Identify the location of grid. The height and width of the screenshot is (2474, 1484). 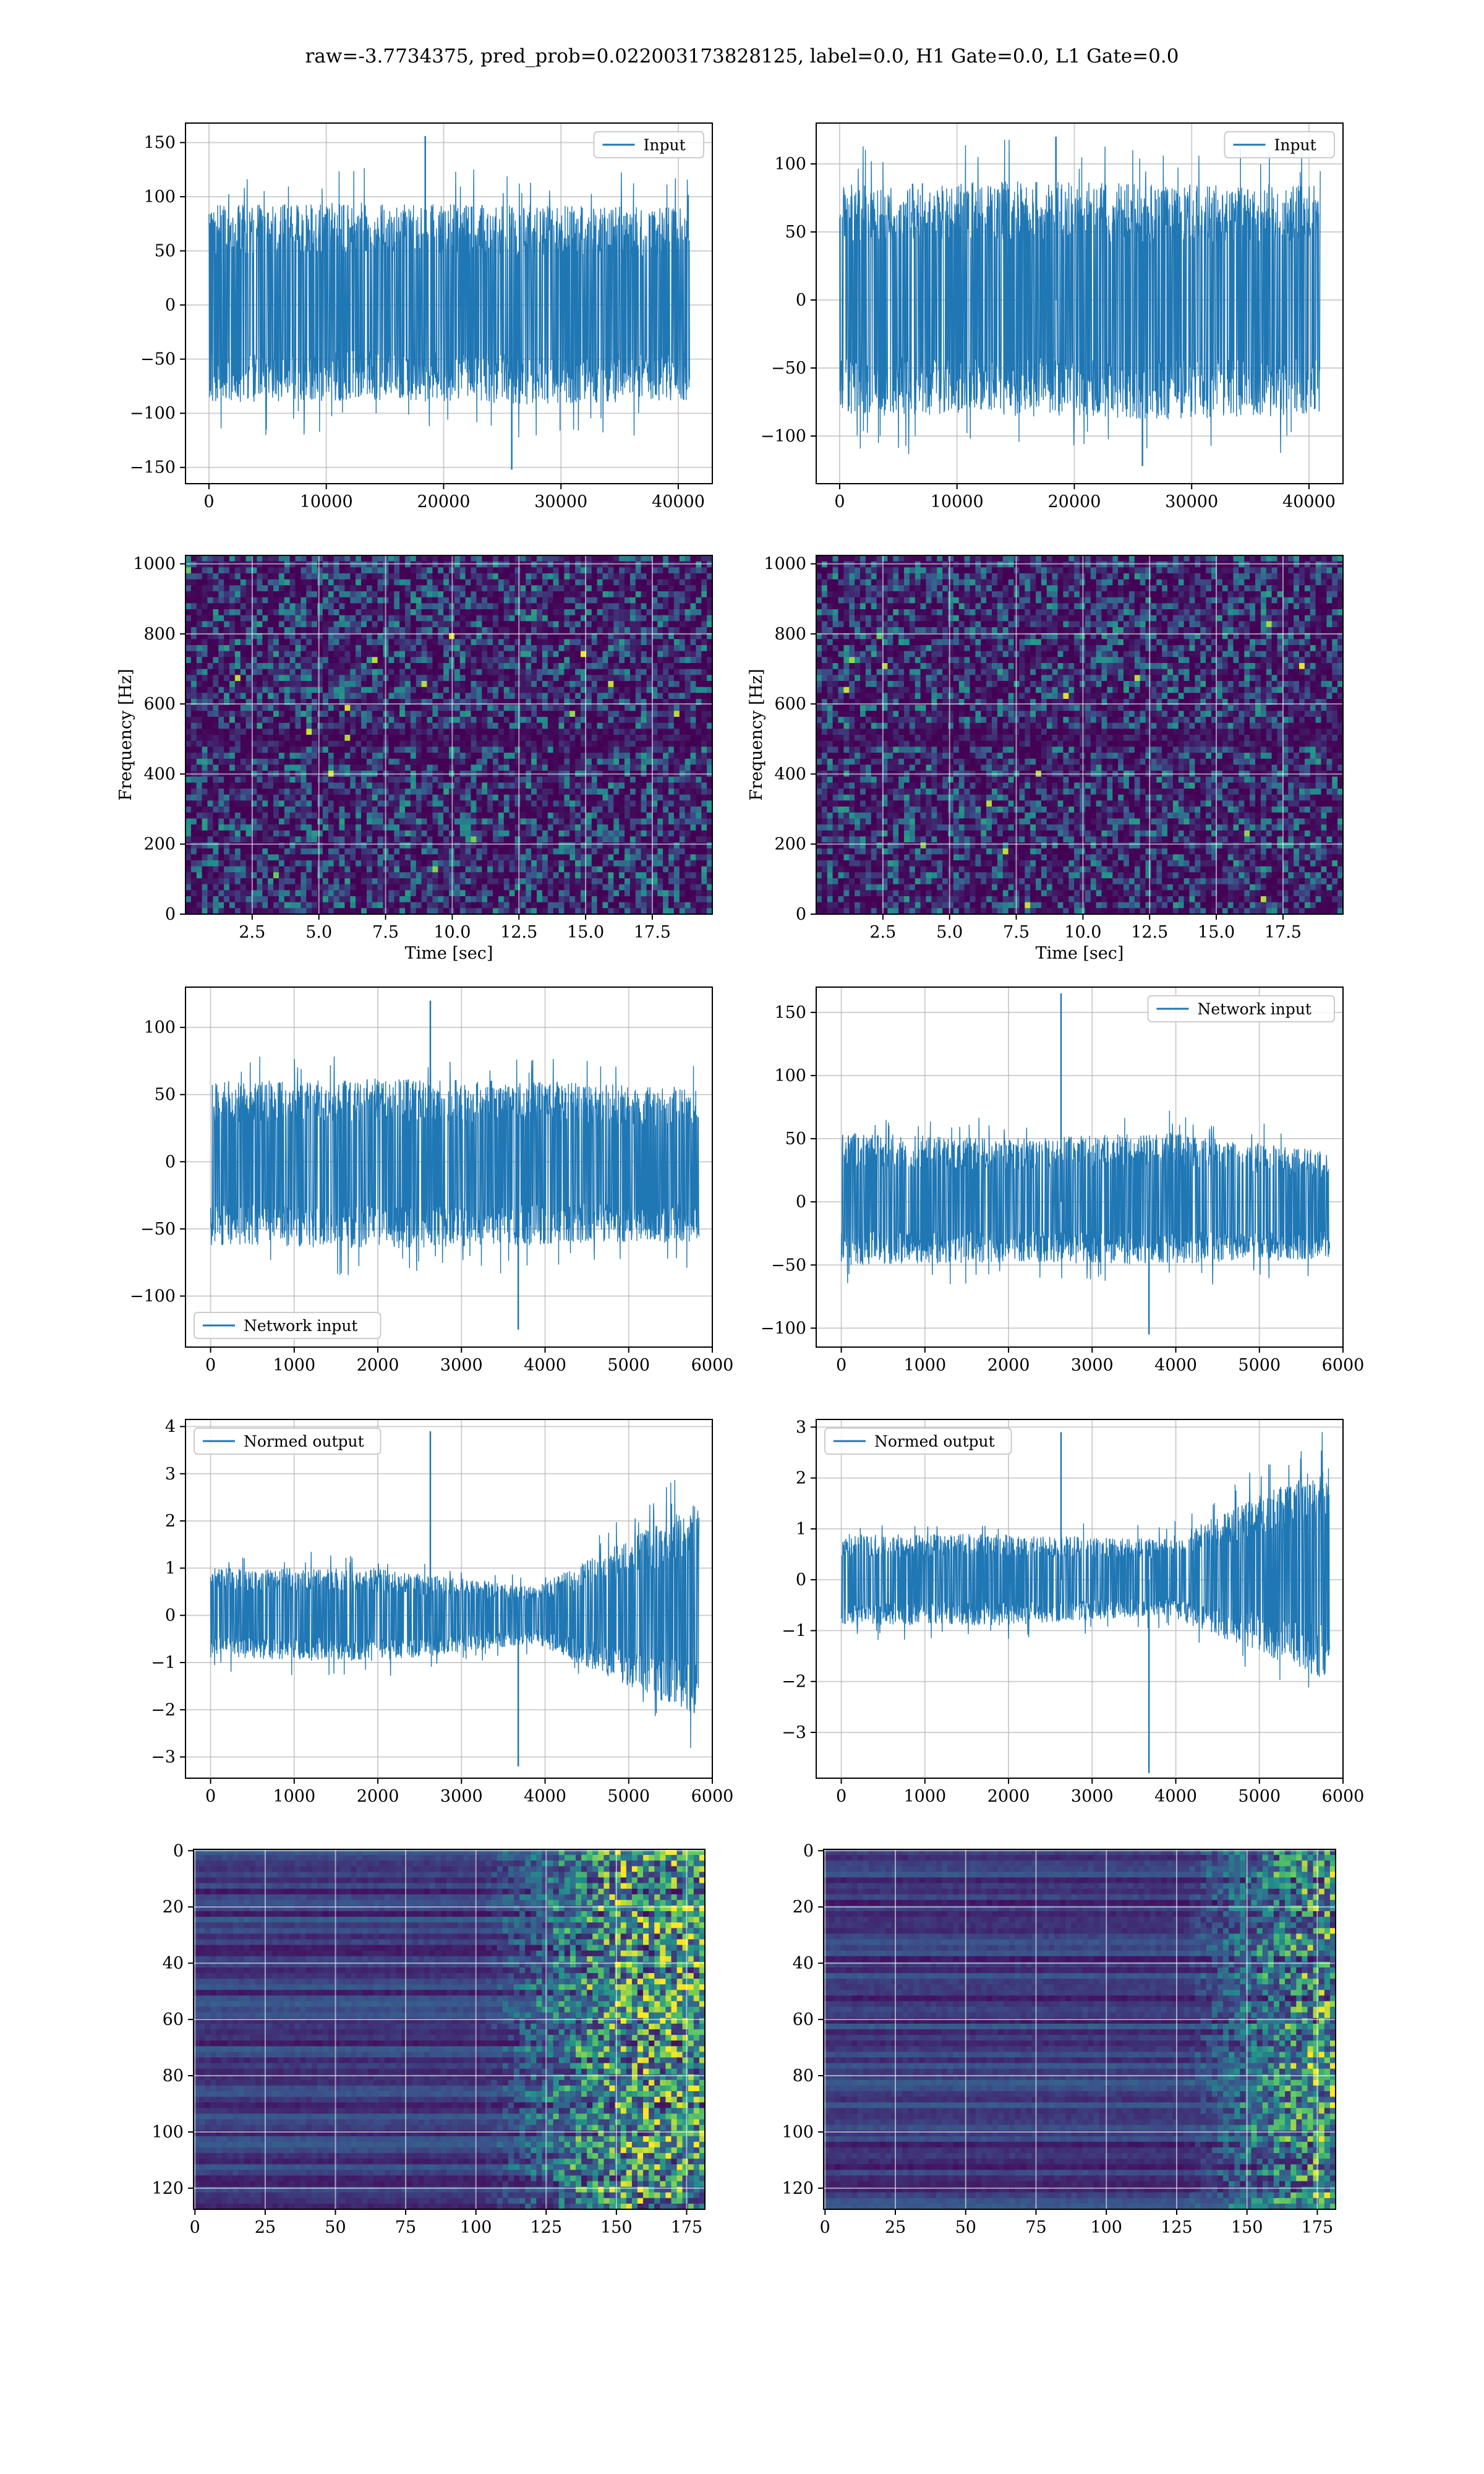
(449, 2029).